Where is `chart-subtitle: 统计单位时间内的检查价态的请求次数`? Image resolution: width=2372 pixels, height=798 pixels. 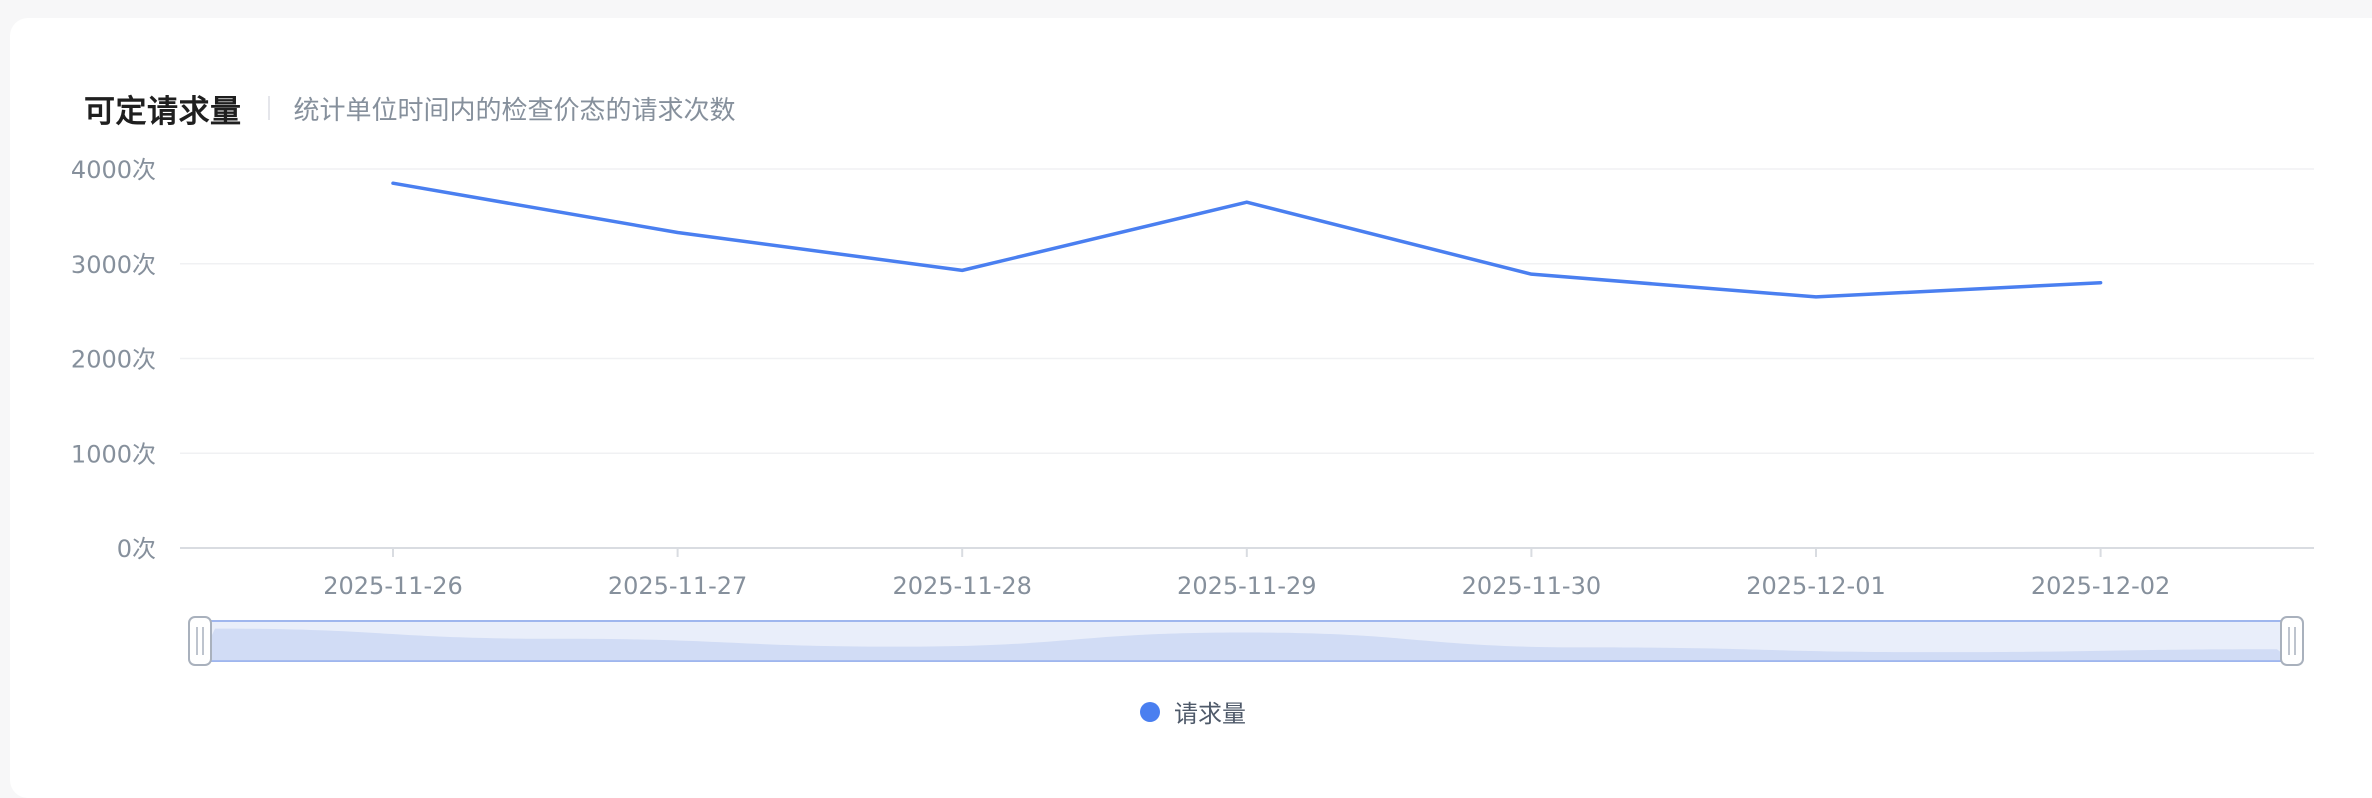
chart-subtitle: 统计单位时间内的检查价态的请求次数 is located at coordinates (514, 110).